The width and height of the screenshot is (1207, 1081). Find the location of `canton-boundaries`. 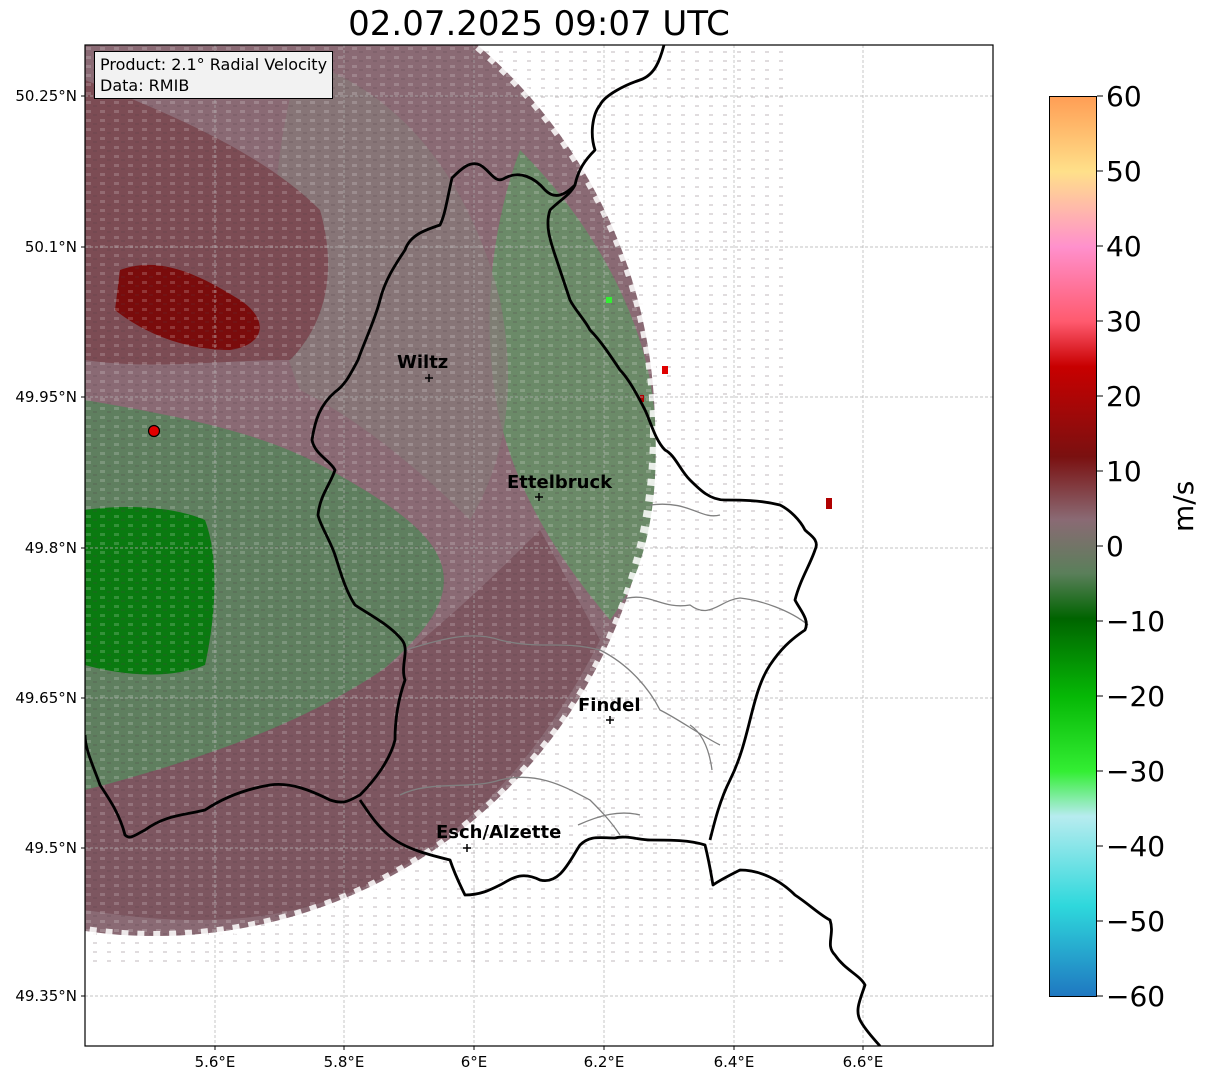

canton-boundaries is located at coordinates (604, 669).